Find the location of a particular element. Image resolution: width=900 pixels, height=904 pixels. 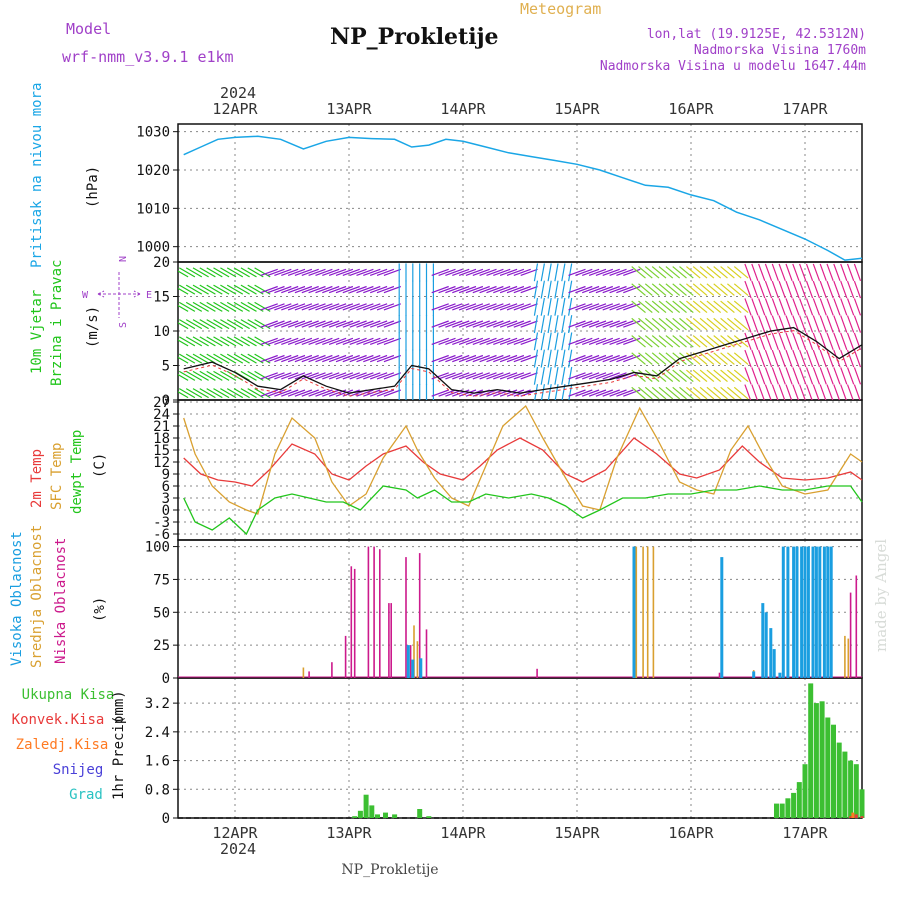

panel-clouds: 0 25 50 75 100 is located at coordinates (504, 613).